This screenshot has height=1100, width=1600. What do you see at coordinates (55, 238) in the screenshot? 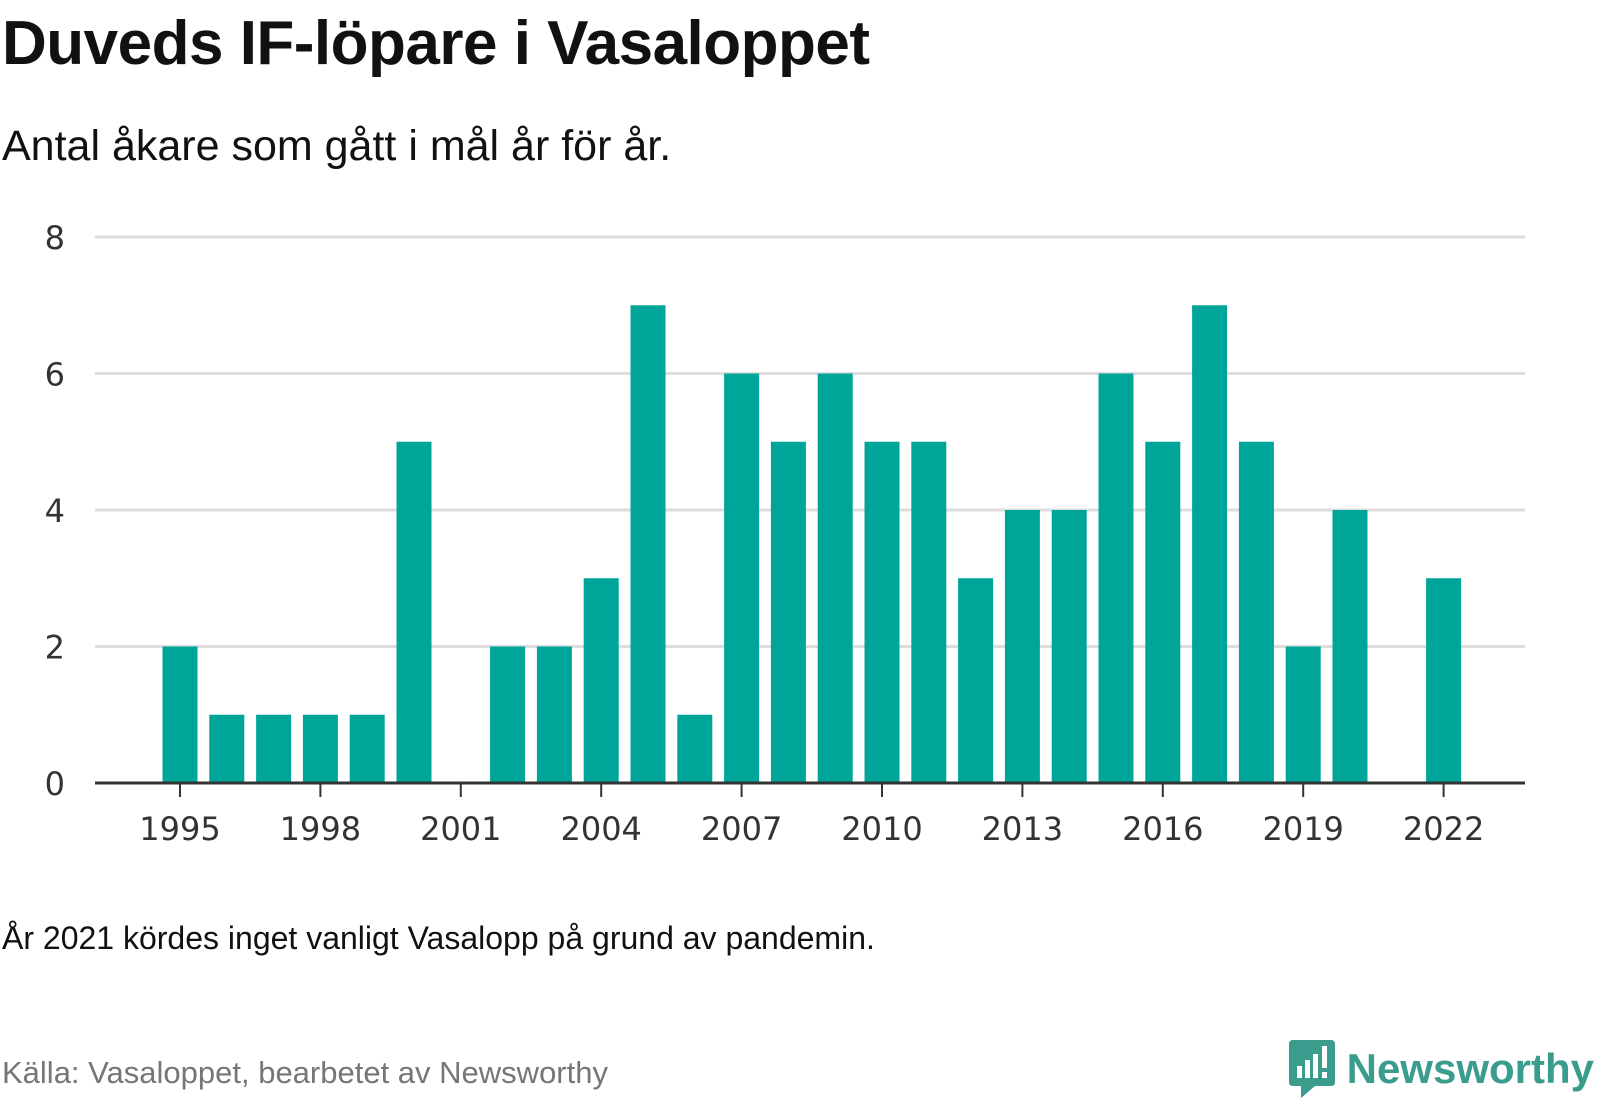
I see `y-tick-label: 8` at bounding box center [55, 238].